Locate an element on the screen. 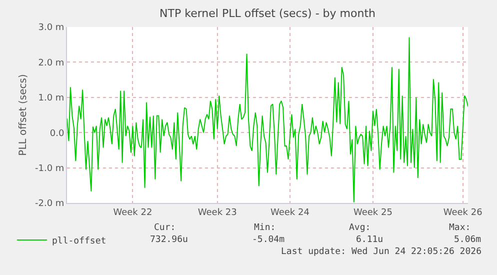 This screenshot has width=497, height=275. text: Avg: is located at coordinates (360, 228).